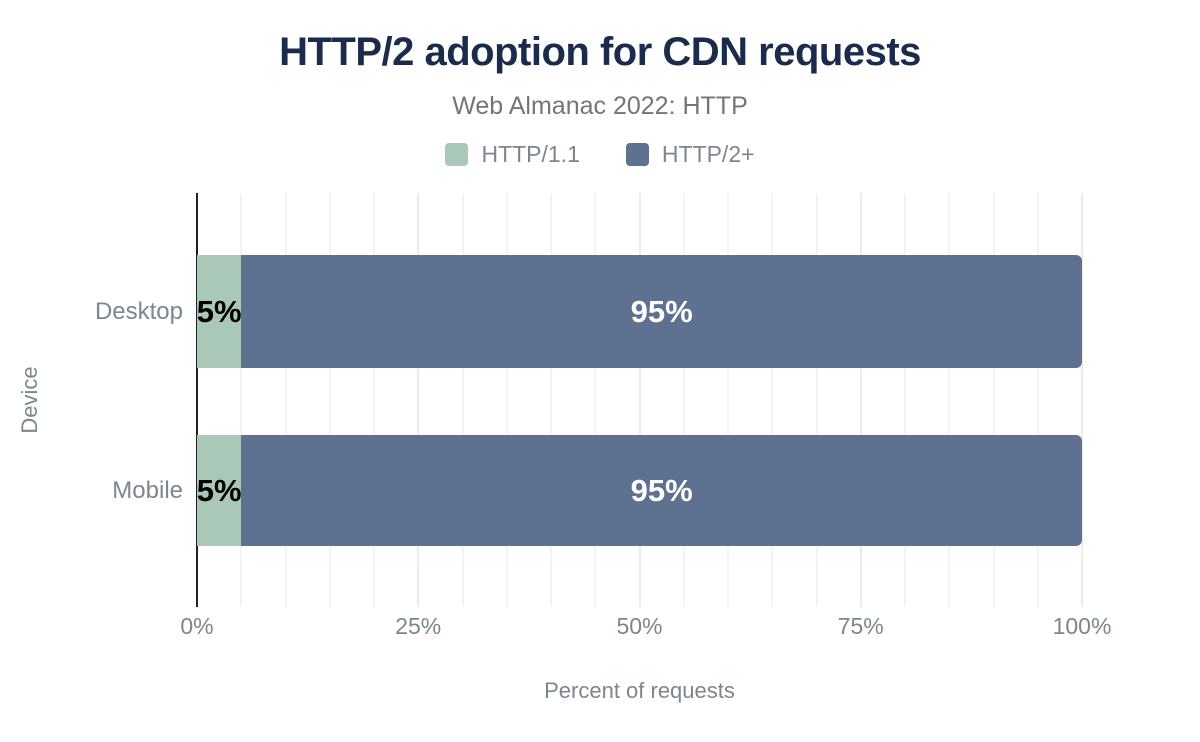 This screenshot has width=1200, height=742. Describe the element at coordinates (1082, 626) in the screenshot. I see `x-tick-100pct: 100%` at that location.